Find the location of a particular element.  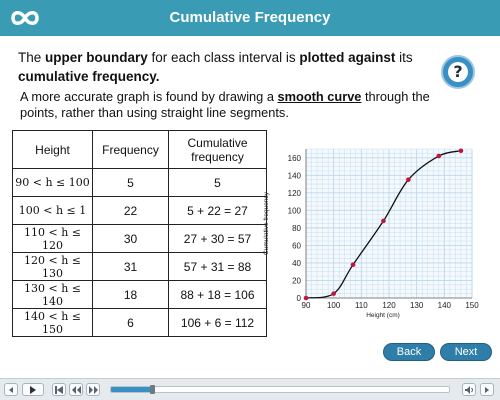

table-row: 130 < h ≤ 140 18 88 + 18 = 106 is located at coordinates (139, 294).